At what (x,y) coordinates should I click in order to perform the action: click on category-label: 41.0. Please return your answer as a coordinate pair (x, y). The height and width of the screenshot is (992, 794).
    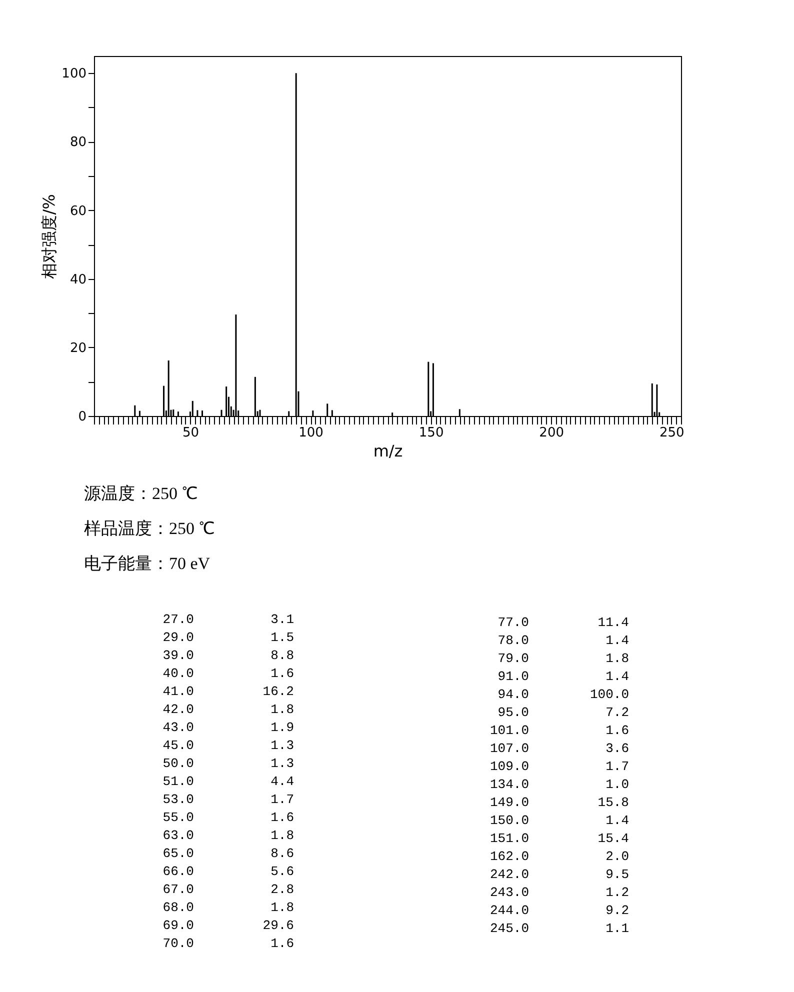
    Looking at the image, I should click on (178, 691).